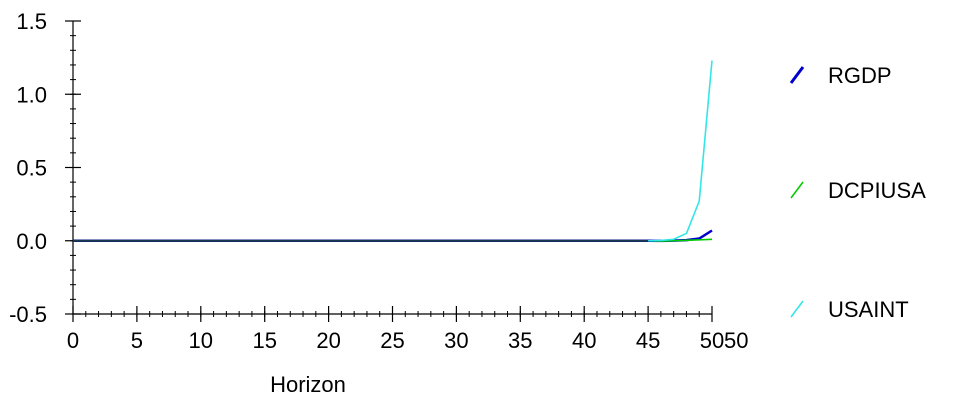 This screenshot has height=398, width=963. Describe the element at coordinates (328, 340) in the screenshot. I see `x-tick-label: 20` at that location.